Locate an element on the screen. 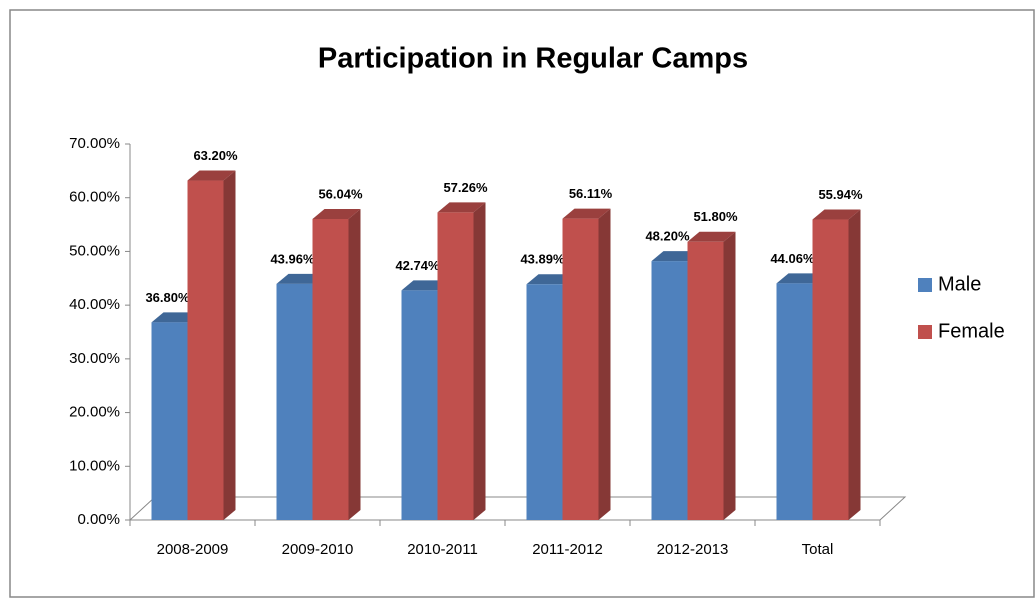  value-label: 43.89% is located at coordinates (542, 259).